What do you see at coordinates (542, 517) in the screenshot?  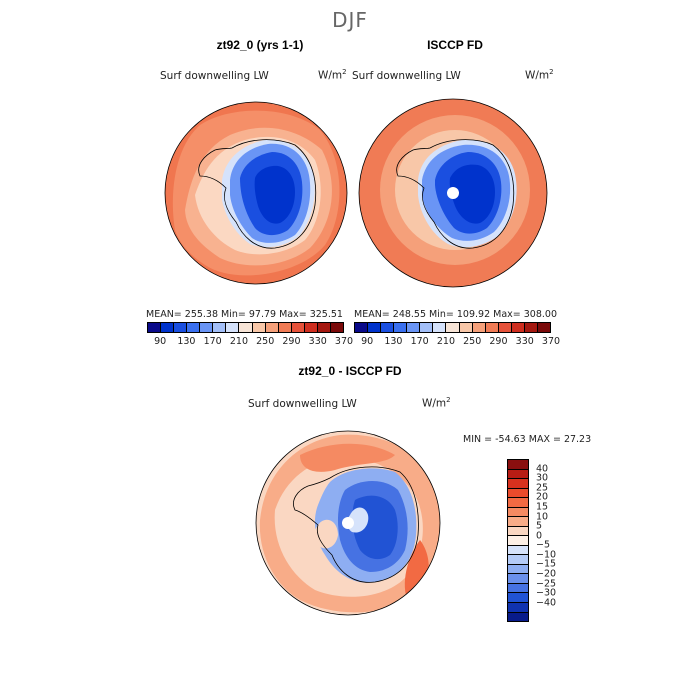 I see `colorbar-tick-label: 10` at bounding box center [542, 517].